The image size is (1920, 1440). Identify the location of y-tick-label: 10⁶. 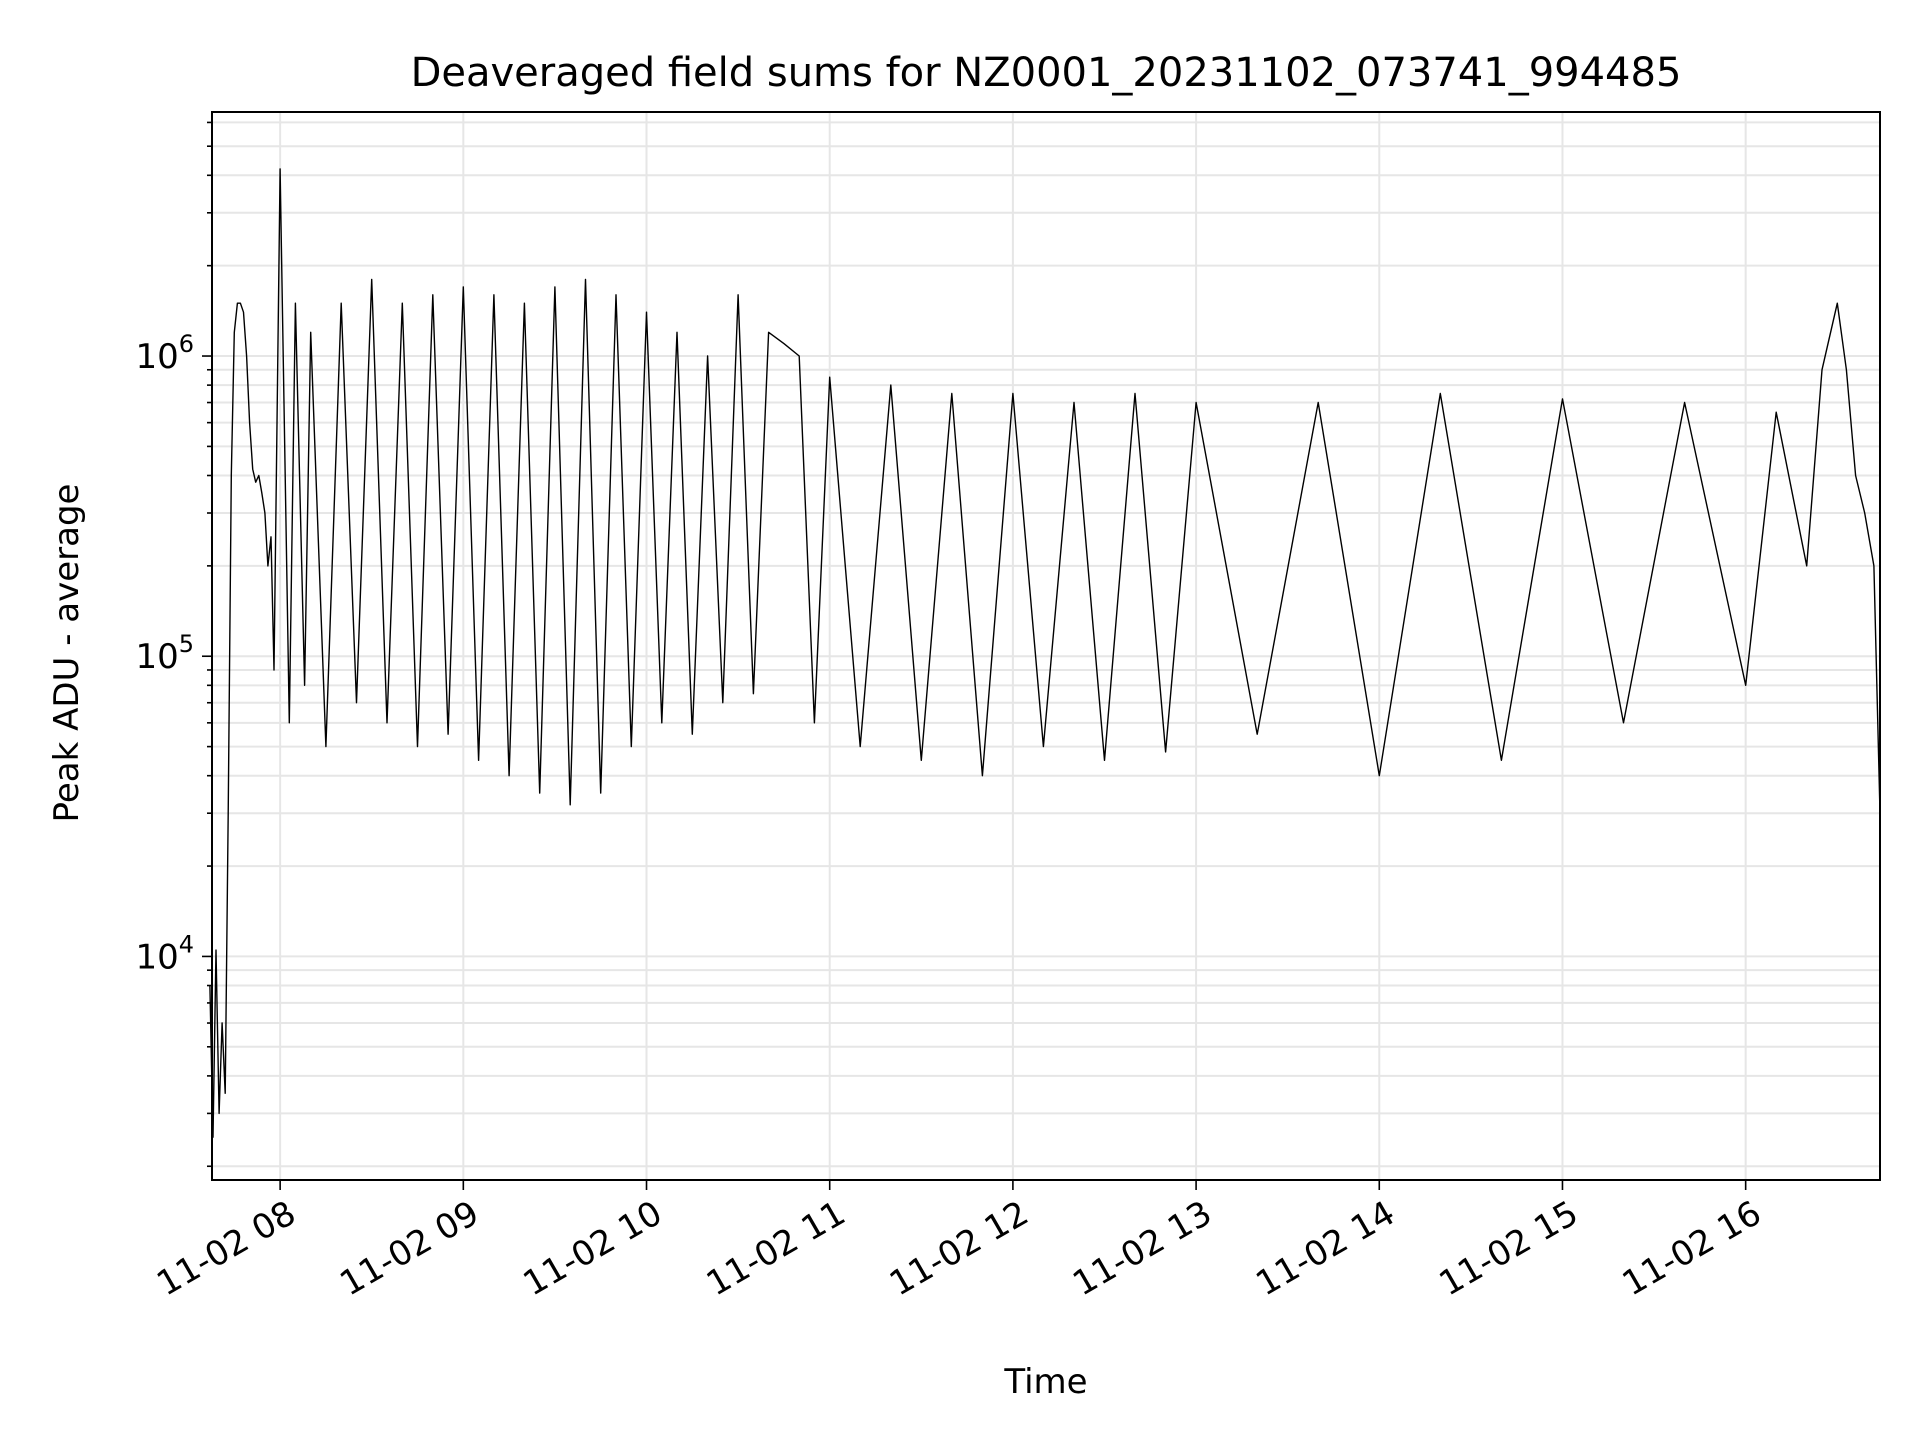
(164, 353).